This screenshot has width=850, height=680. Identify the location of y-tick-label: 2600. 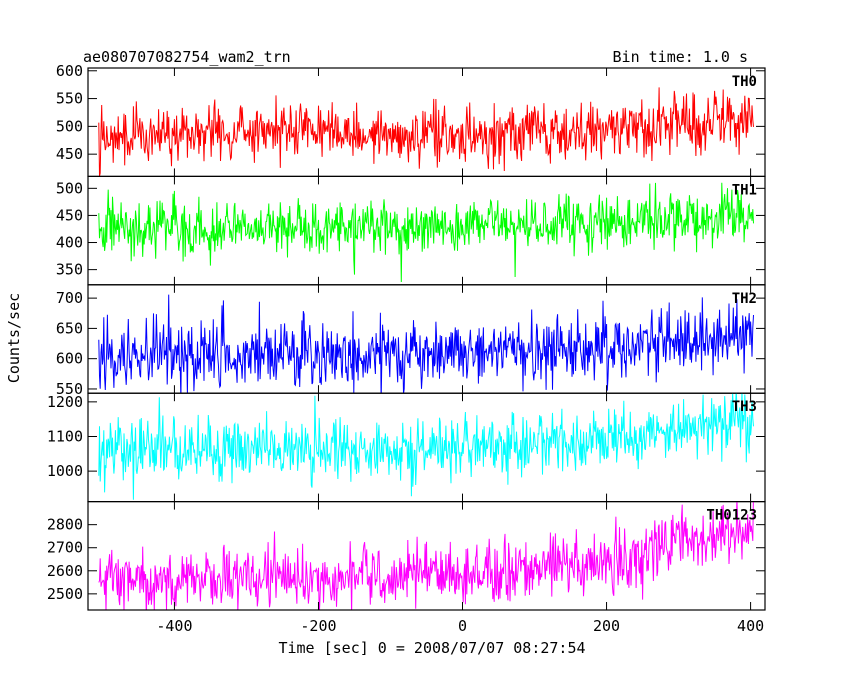
(65, 571).